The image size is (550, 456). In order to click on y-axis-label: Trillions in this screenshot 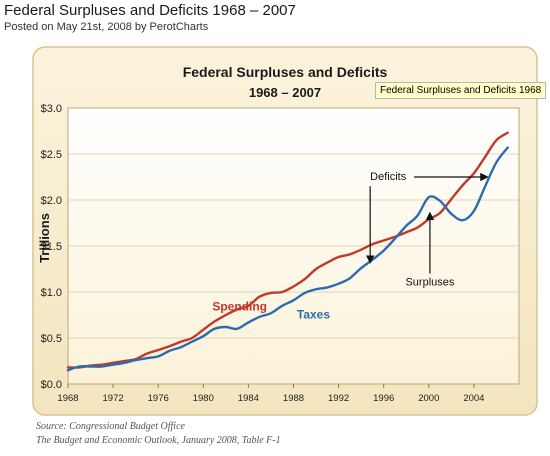, I will do `click(44, 238)`.